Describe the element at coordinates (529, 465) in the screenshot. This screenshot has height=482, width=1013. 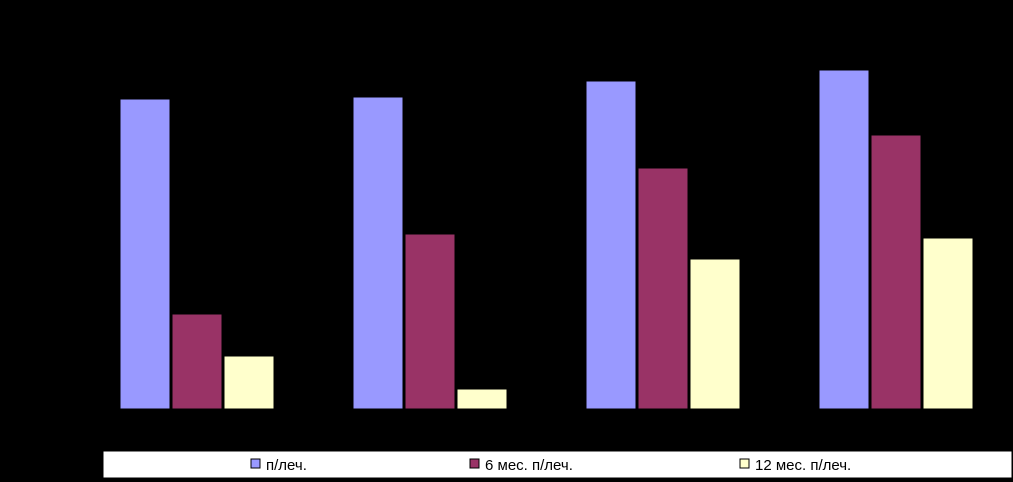
I see `legend-label-2: 6 мес. п/леч.` at that location.